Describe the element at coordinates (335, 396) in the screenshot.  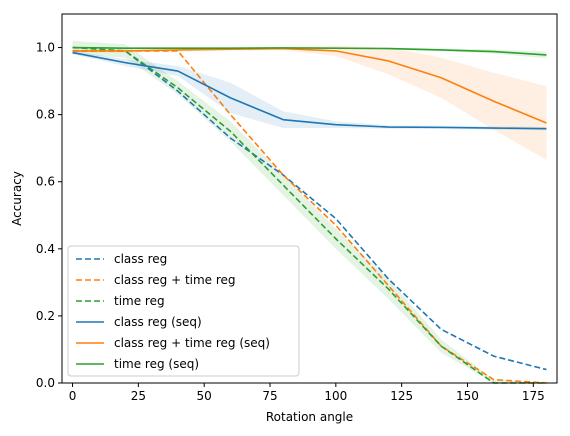
I see `x-tick-label: 100` at that location.